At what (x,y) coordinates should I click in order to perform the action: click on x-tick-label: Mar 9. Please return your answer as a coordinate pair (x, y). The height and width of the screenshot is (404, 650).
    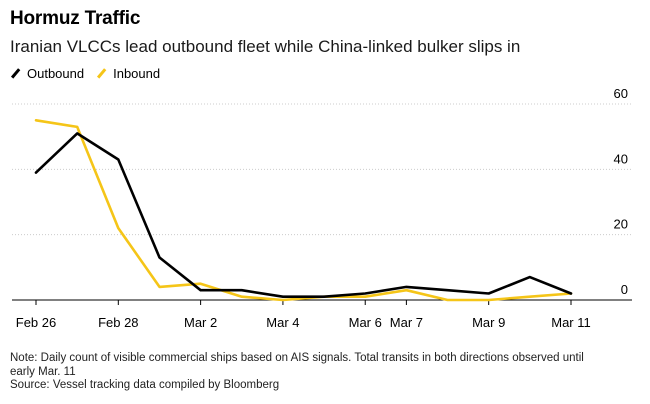
    Looking at the image, I should click on (488, 322).